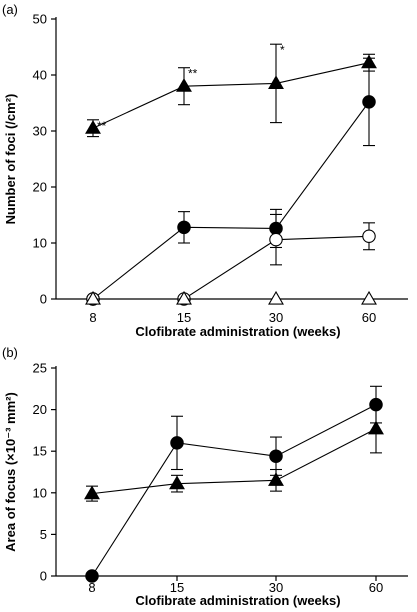  I want to click on panel-b-x-tick-label: 30, so click(276, 587).